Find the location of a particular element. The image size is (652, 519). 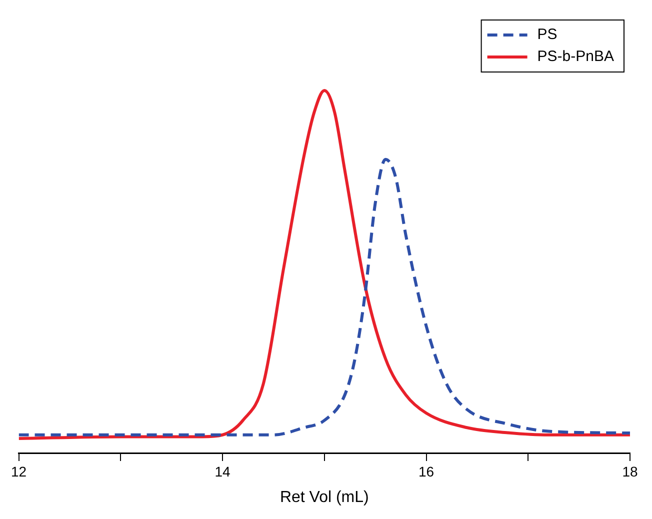

x-tick-label: 12 is located at coordinates (18, 471).